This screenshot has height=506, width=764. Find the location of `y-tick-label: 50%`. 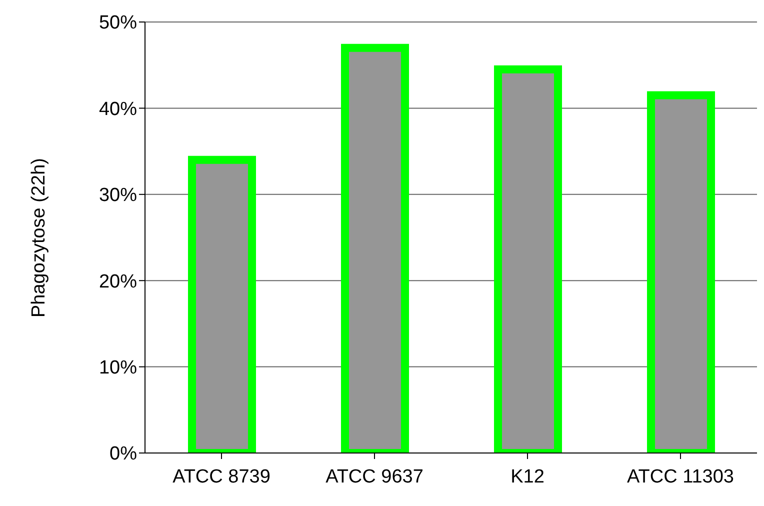

y-tick-label: 50% is located at coordinates (118, 23).